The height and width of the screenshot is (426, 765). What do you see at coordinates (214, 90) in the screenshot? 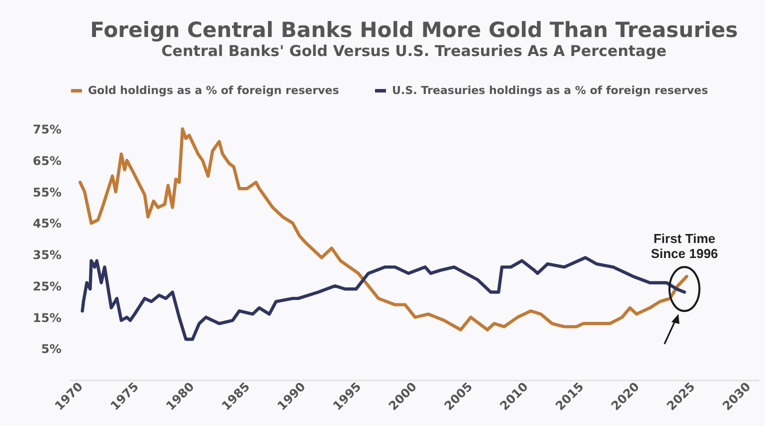
I see `legend-label: Gold holdings as a % of foreign reserves` at bounding box center [214, 90].